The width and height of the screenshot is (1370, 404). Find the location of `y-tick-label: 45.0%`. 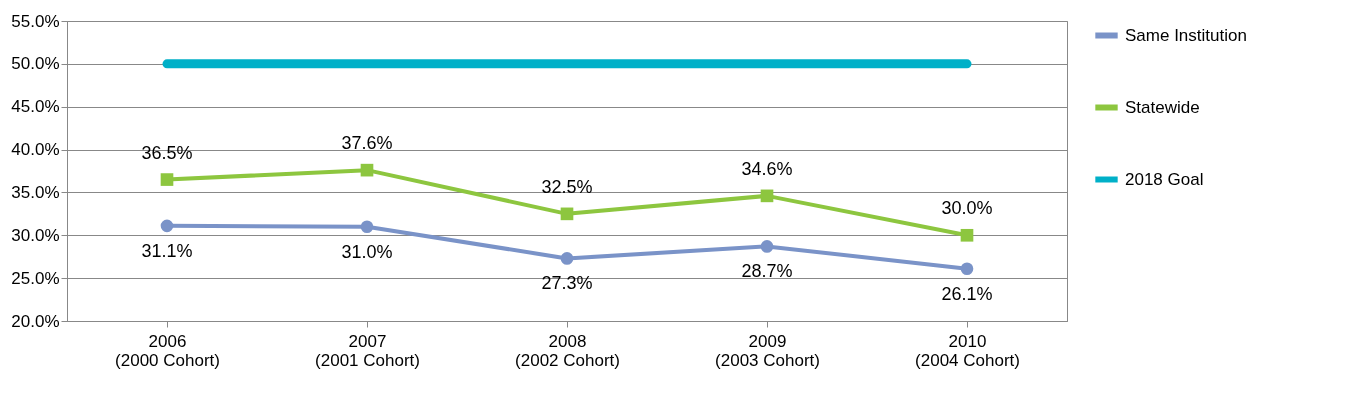

y-tick-label: 45.0% is located at coordinates (35, 107).